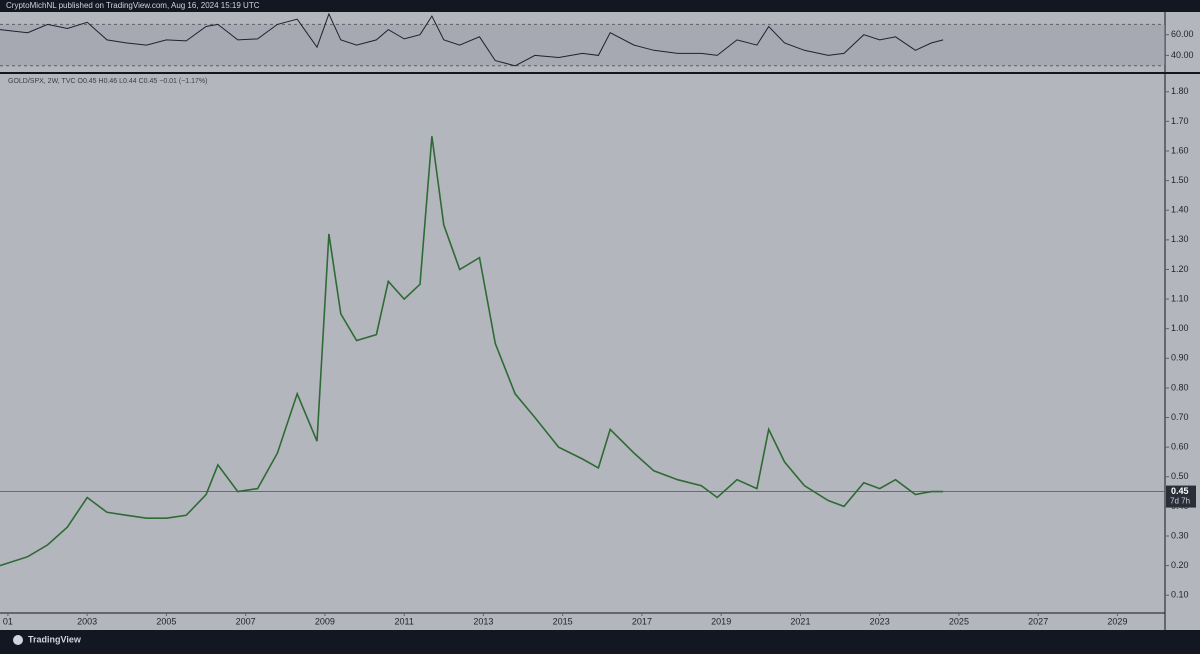 The image size is (1200, 654). What do you see at coordinates (1180, 595) in the screenshot?
I see `y-tick-label: 0.10` at bounding box center [1180, 595].